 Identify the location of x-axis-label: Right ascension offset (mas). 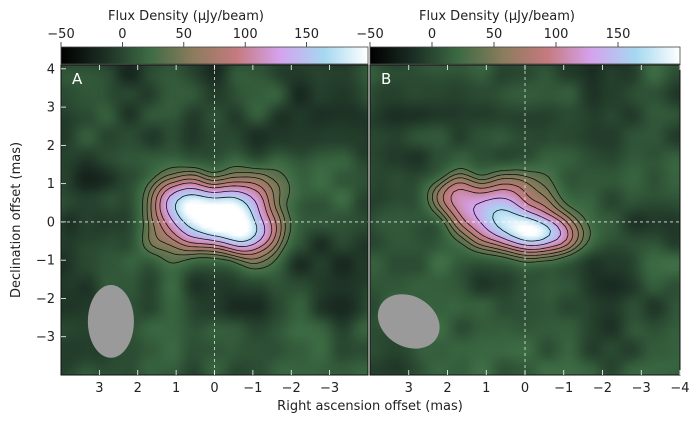
(370, 406).